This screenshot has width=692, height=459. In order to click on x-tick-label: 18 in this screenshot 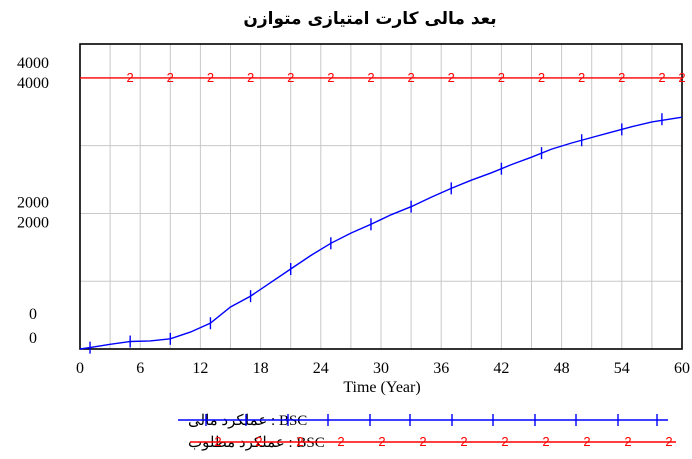, I will do `click(261, 368)`.